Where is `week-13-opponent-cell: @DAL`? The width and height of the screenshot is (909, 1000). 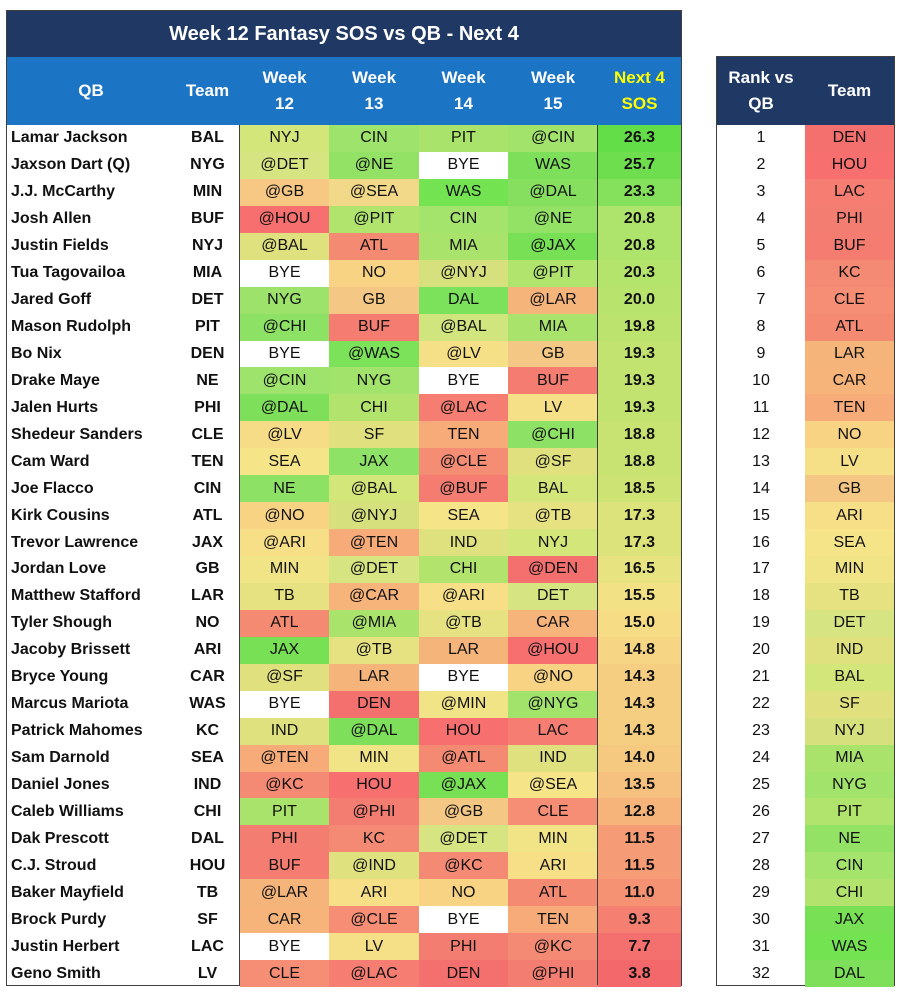 week-13-opponent-cell: @DAL is located at coordinates (374, 731).